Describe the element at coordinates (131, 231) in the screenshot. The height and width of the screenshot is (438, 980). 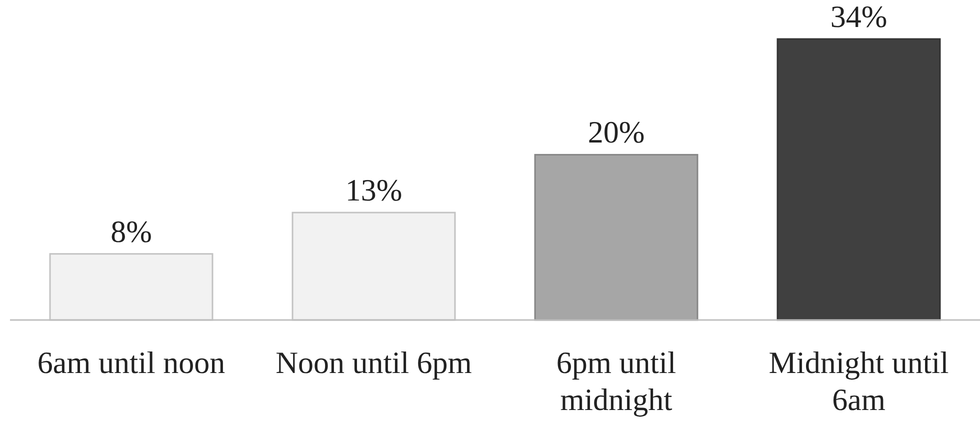
I see `data-label: 8%` at that location.